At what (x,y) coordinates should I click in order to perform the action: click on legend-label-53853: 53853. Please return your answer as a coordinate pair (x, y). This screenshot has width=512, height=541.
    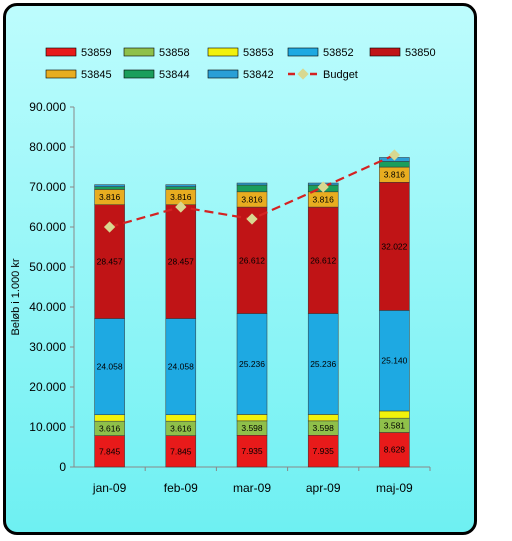
    Looking at the image, I should click on (258, 53).